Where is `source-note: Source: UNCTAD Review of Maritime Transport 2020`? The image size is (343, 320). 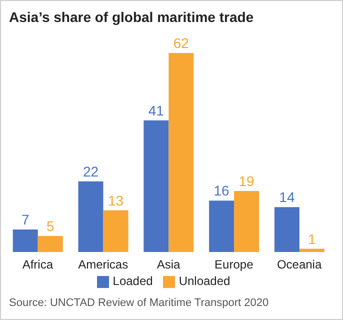 source-note: Source: UNCTAD Review of Maritime Transport 2020 is located at coordinates (139, 303).